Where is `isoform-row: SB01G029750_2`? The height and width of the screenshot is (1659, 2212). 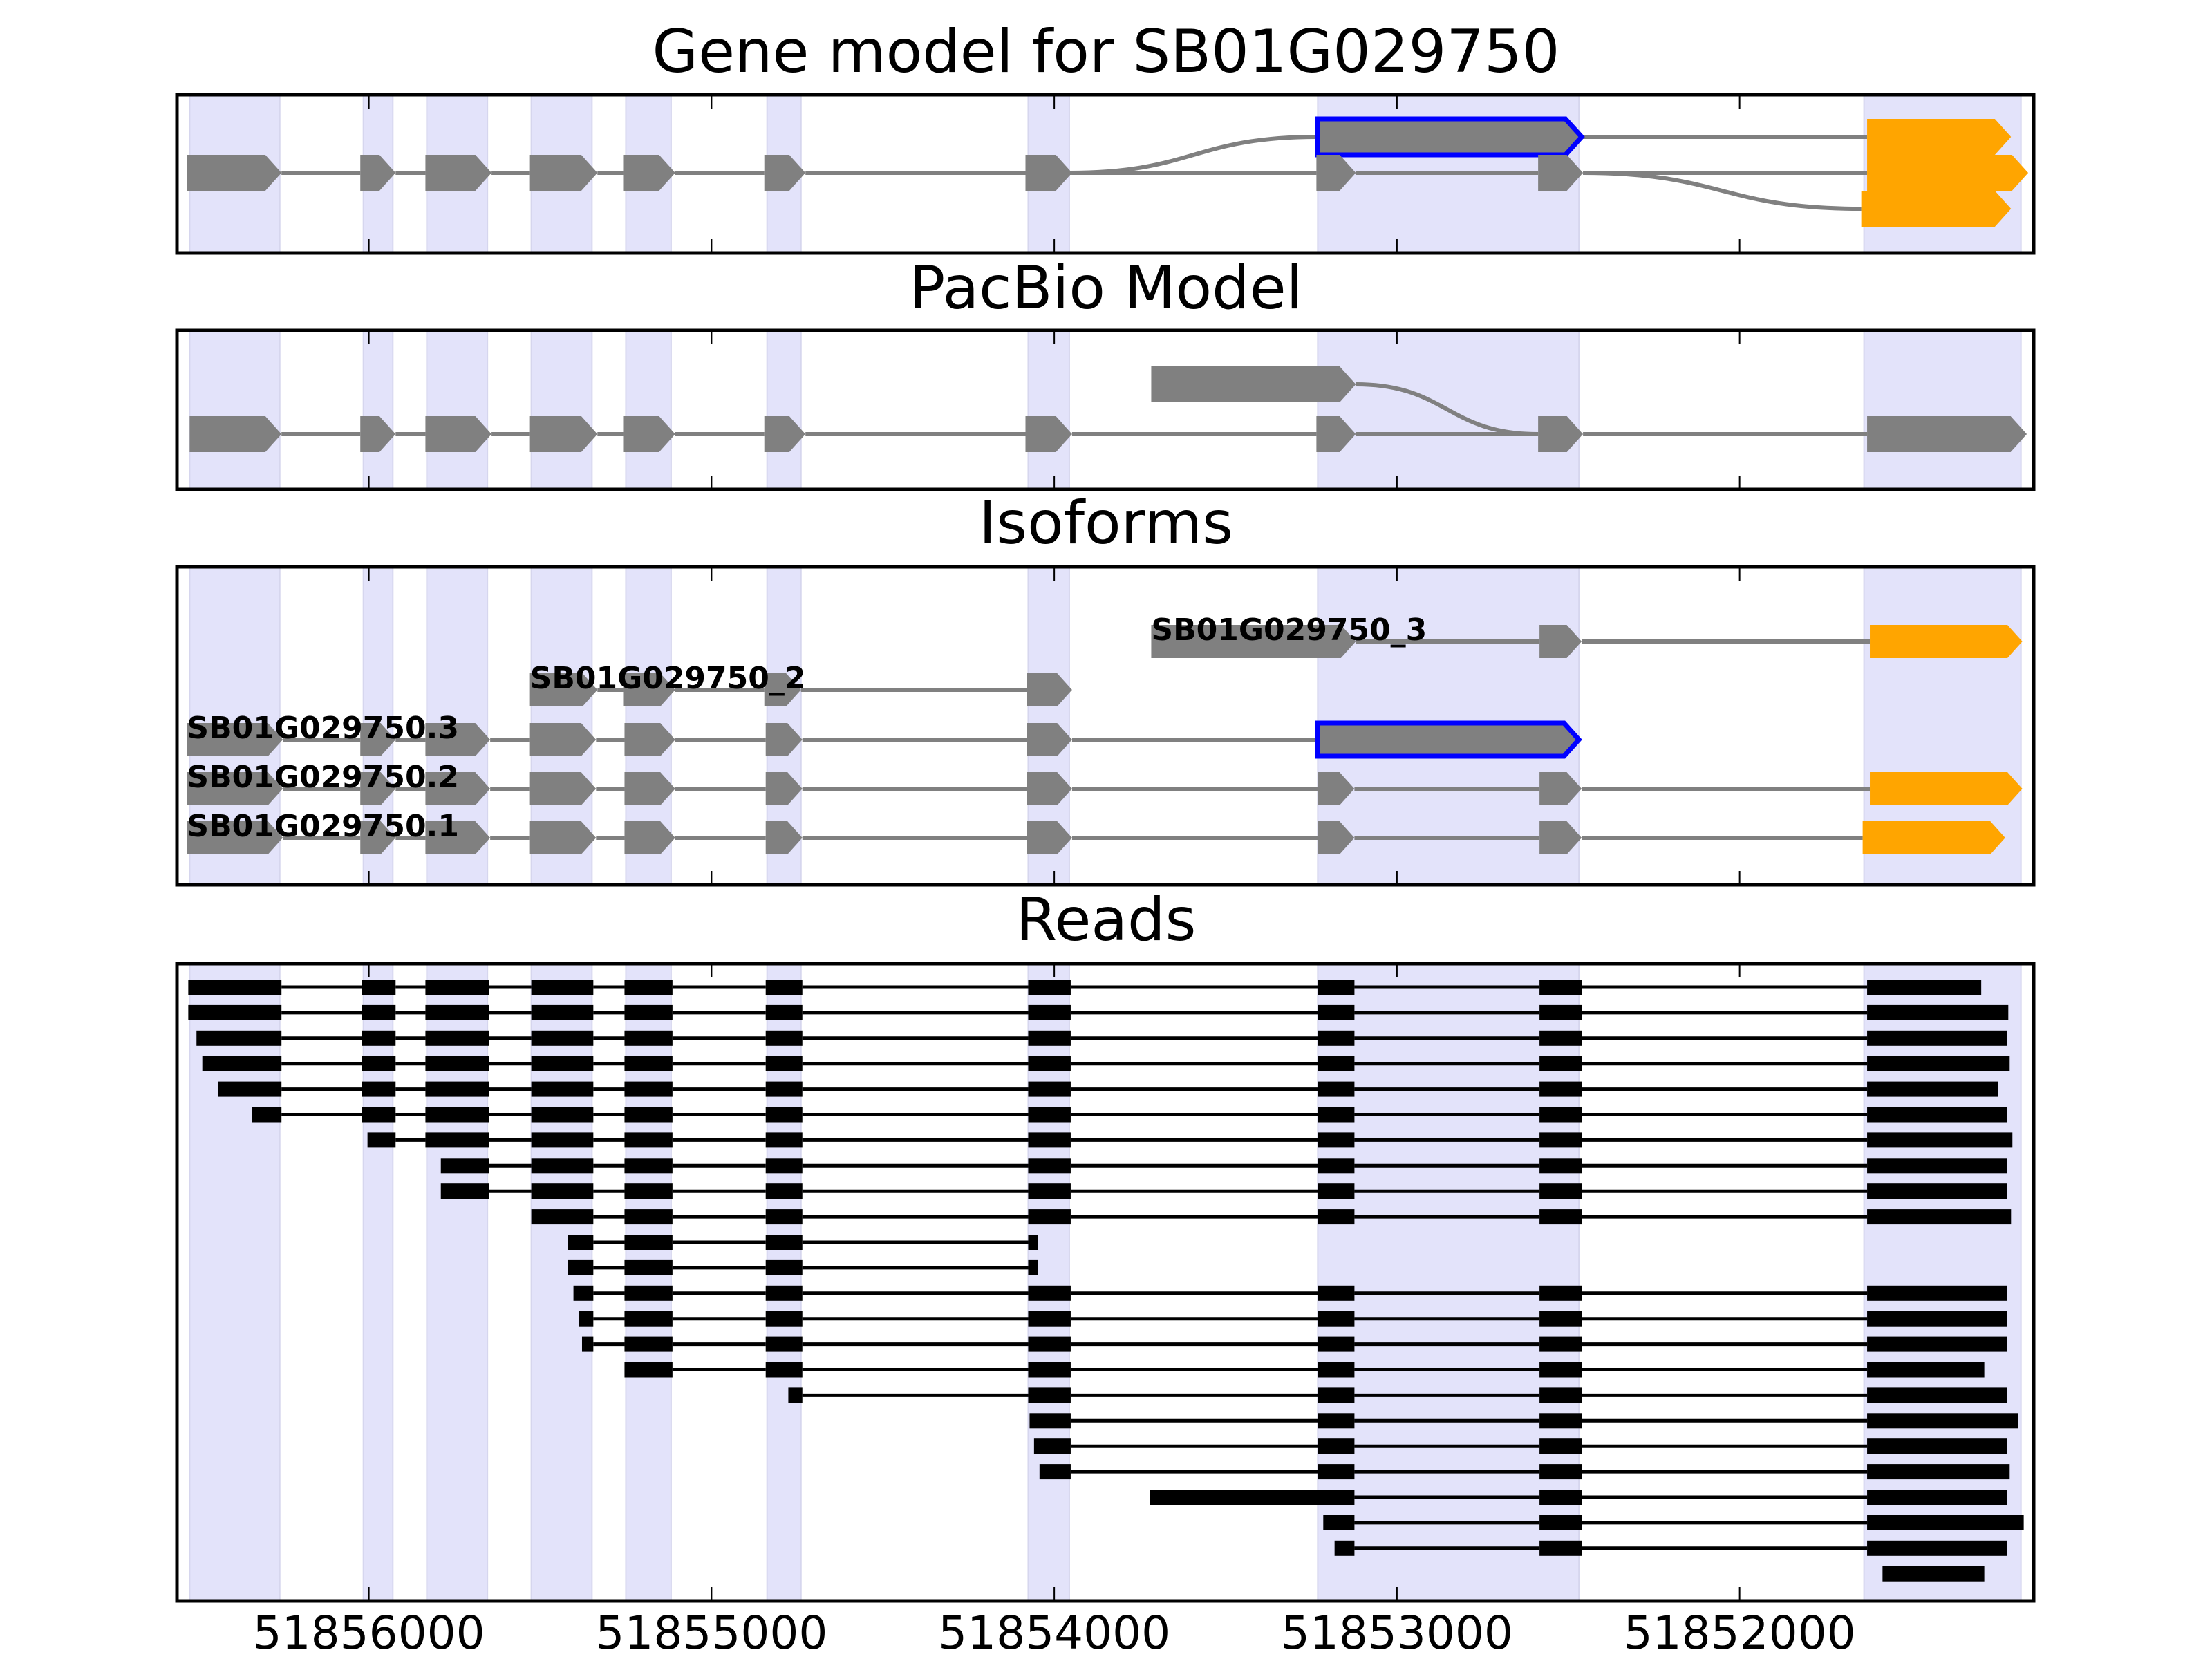 isoform-row: SB01G029750_2 is located at coordinates (800, 684).